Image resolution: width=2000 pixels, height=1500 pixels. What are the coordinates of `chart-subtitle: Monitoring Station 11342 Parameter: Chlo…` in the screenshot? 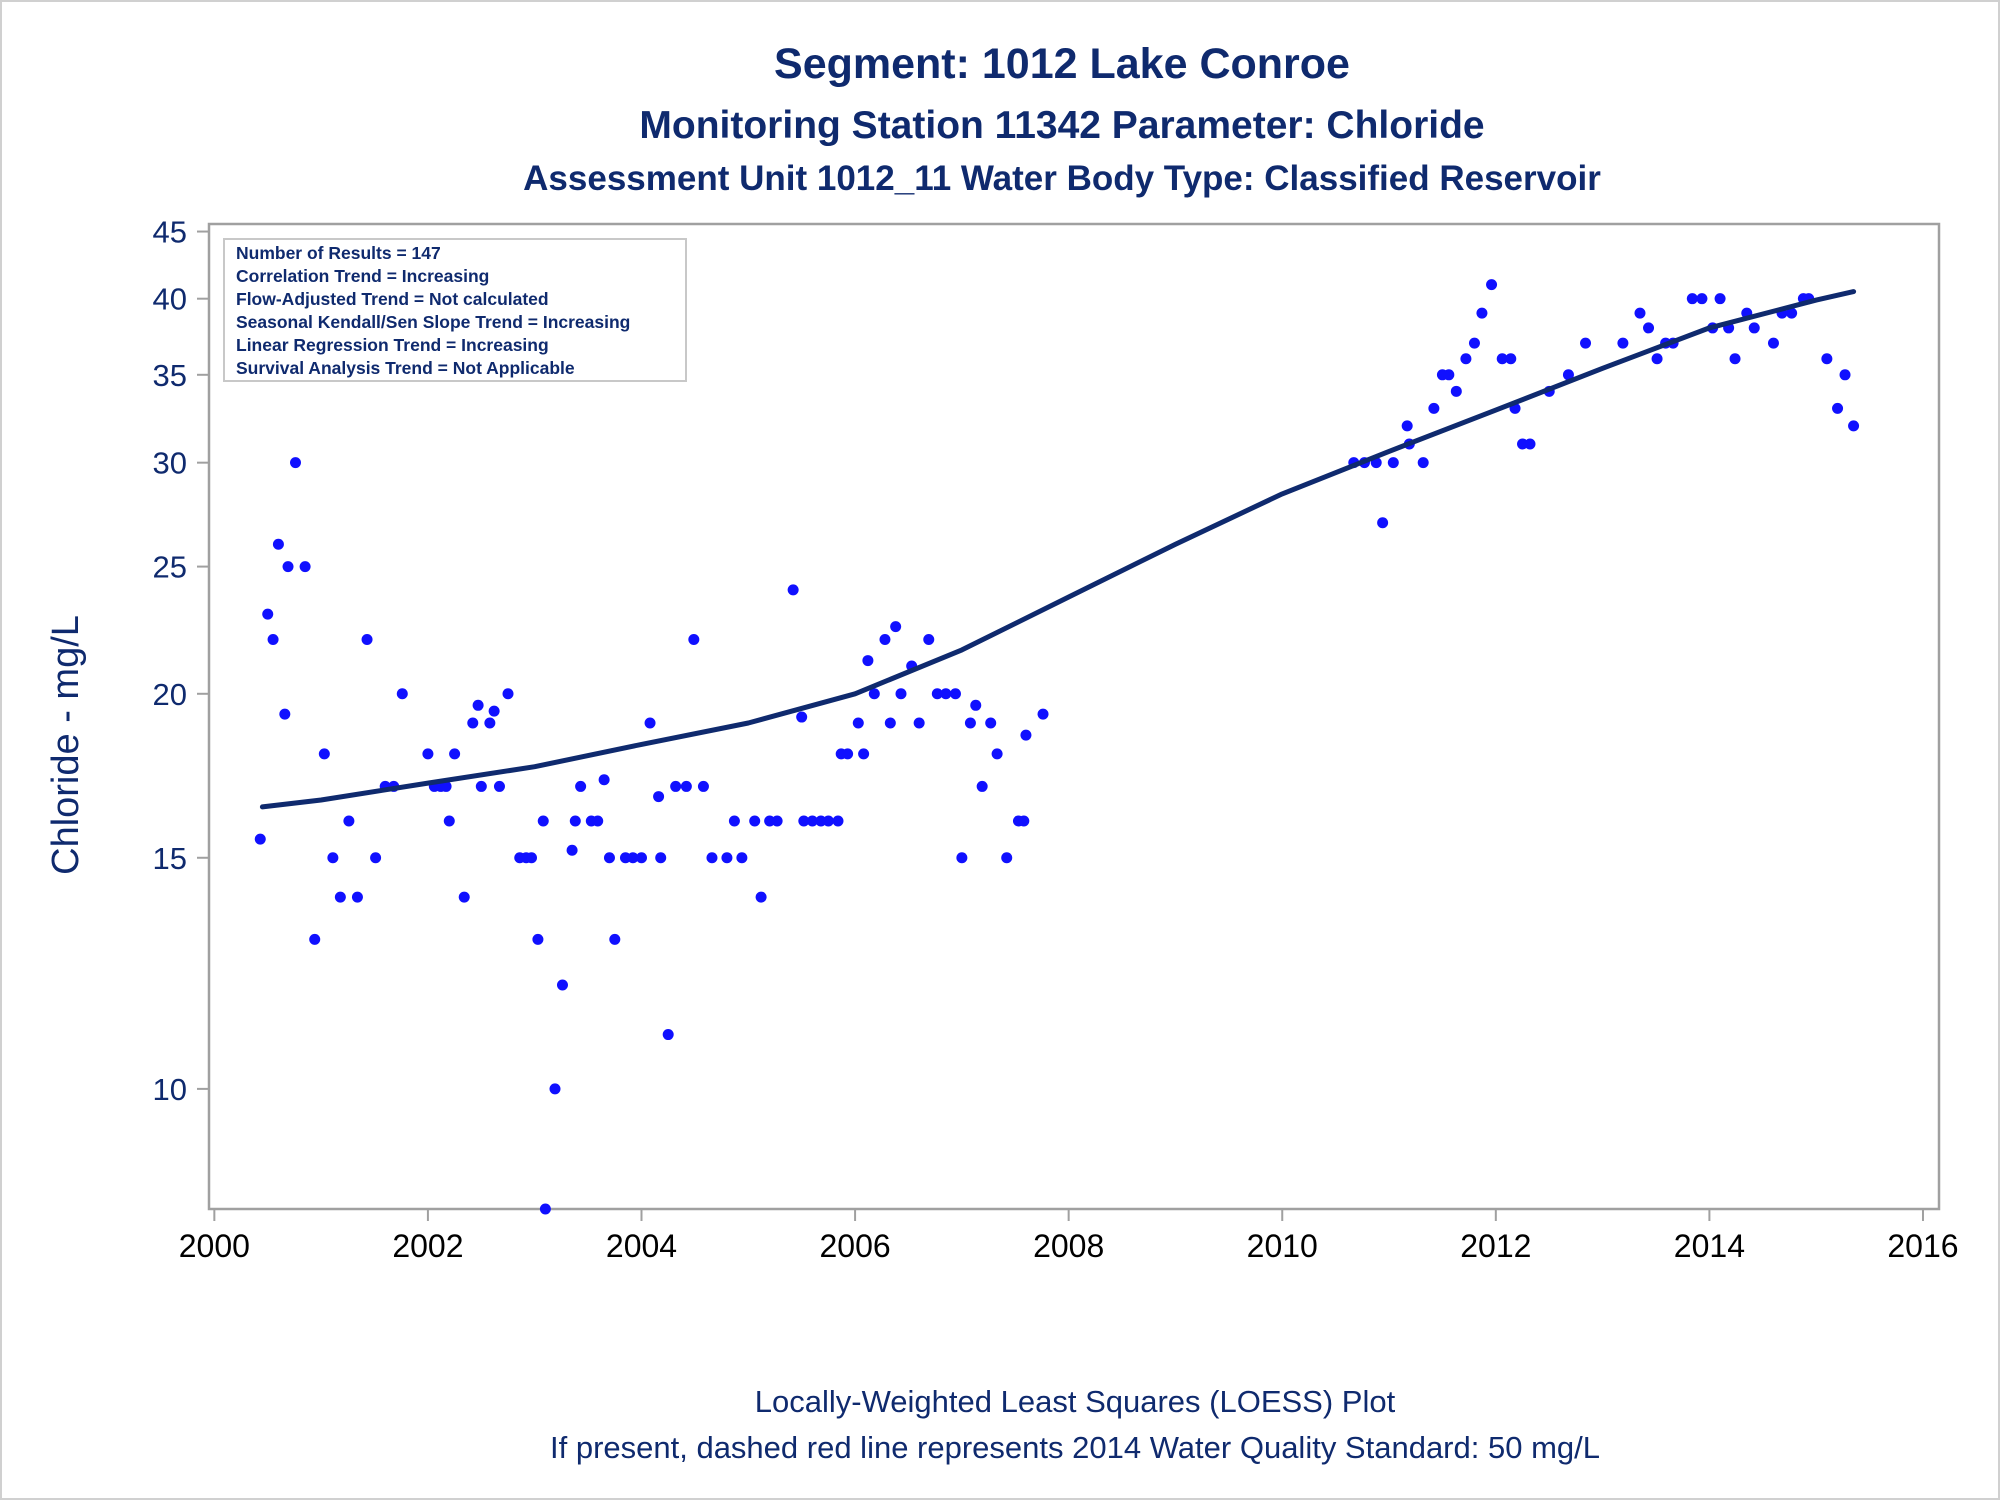 It's located at (1061, 125).